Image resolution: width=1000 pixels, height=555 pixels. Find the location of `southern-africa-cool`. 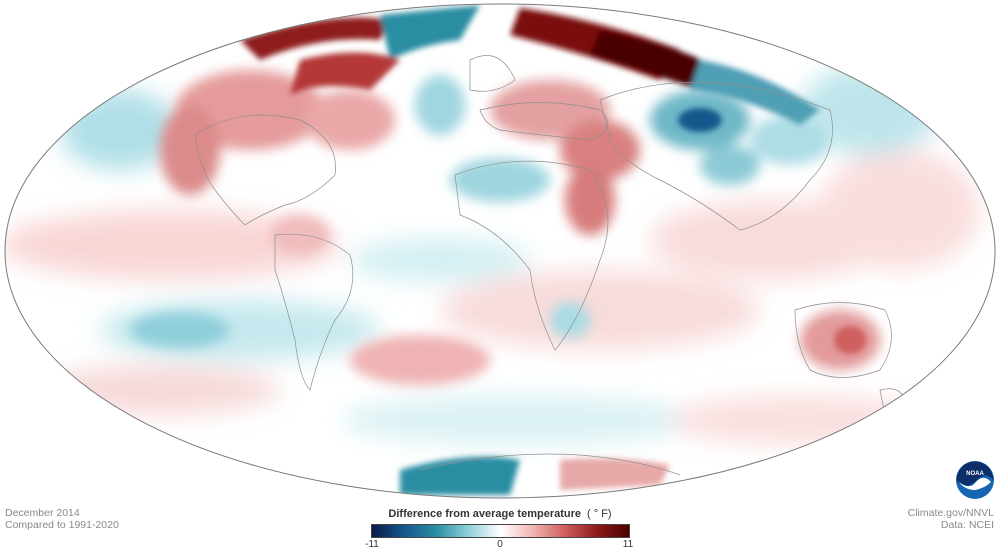

southern-africa-cool is located at coordinates (570, 320).